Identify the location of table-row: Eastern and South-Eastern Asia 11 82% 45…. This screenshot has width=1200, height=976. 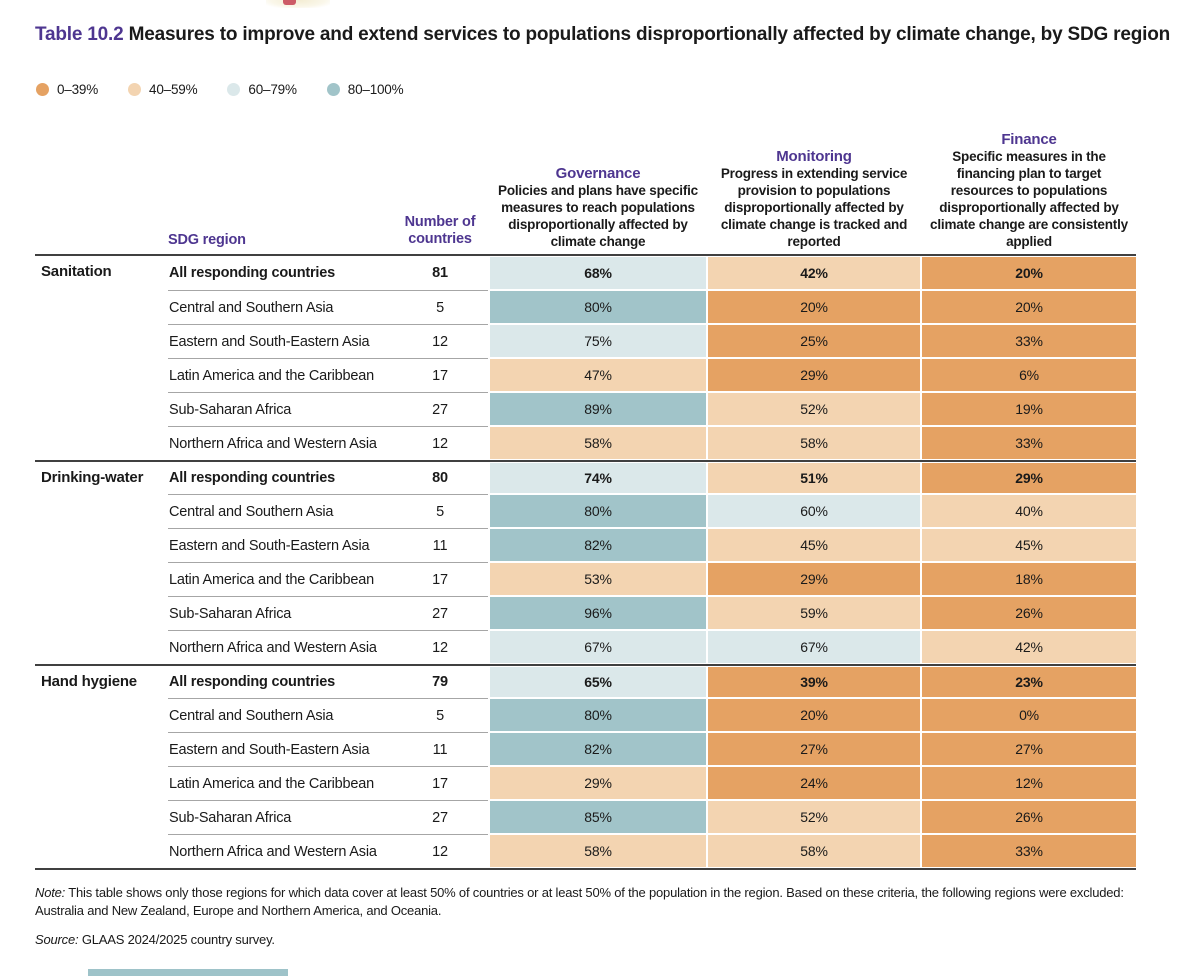
(585, 545).